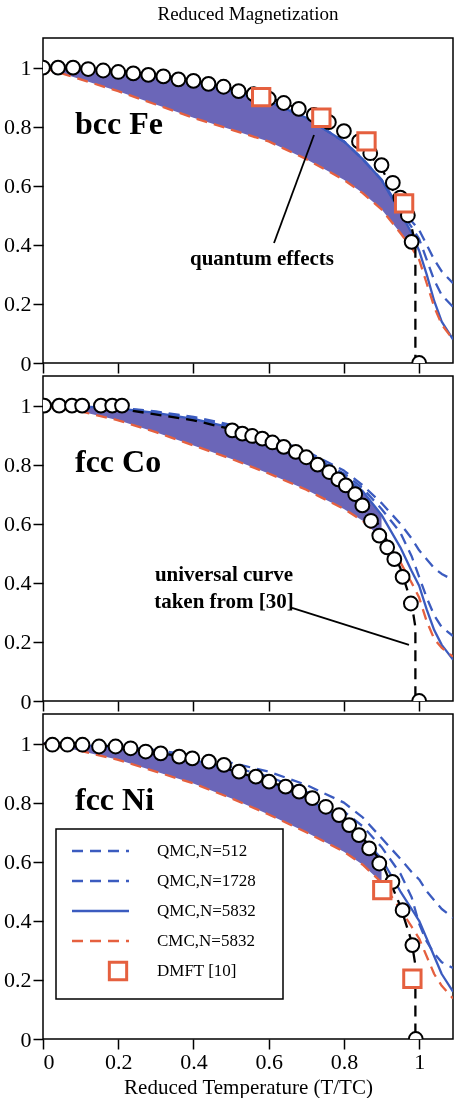 Image resolution: width=474 pixels, height=1105 pixels. Describe the element at coordinates (269, 1061) in the screenshot. I see `x-tick-label: 0.6` at that location.